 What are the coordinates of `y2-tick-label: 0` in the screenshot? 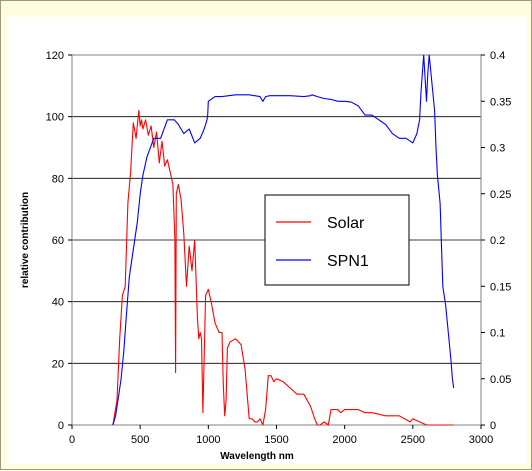 It's located at (493, 426).